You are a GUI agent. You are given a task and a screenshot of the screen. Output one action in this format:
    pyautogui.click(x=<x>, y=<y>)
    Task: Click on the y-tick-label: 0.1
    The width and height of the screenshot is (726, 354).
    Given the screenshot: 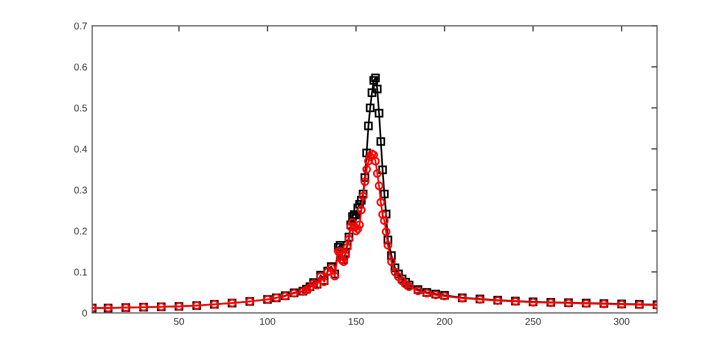 What is the action you would take?
    pyautogui.click(x=80, y=272)
    